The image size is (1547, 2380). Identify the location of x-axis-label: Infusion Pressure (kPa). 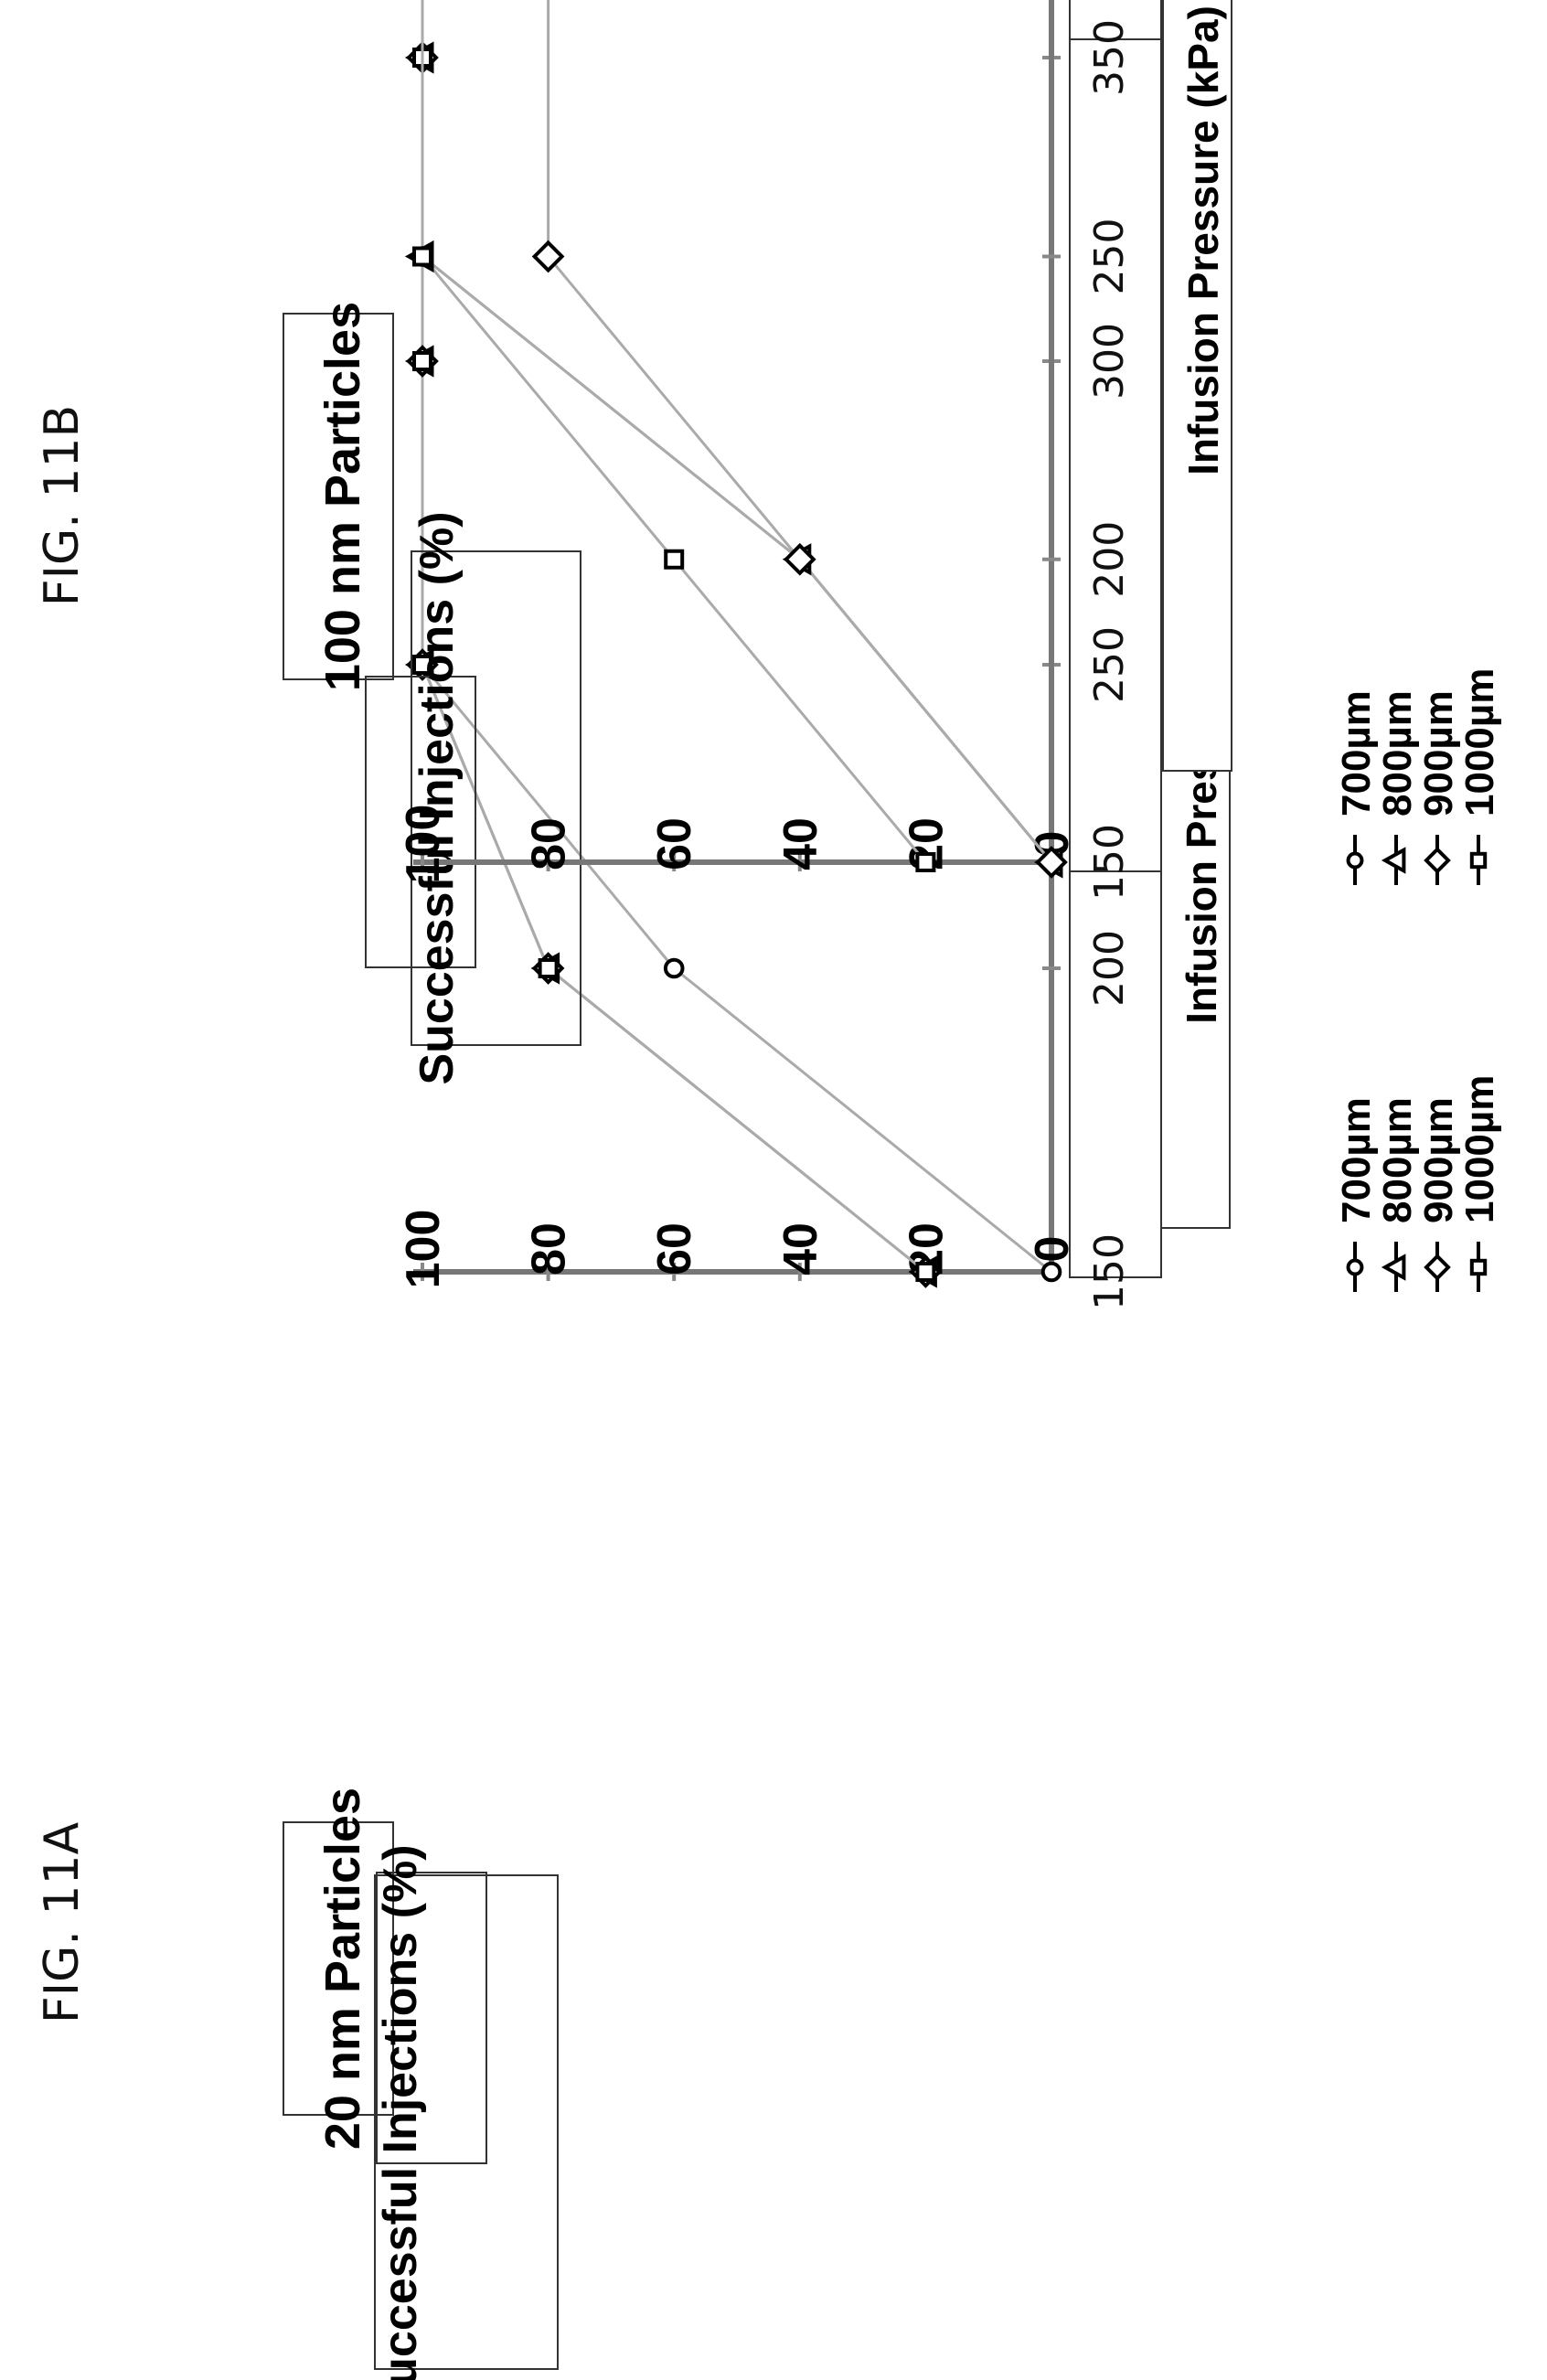
(1203, 240).